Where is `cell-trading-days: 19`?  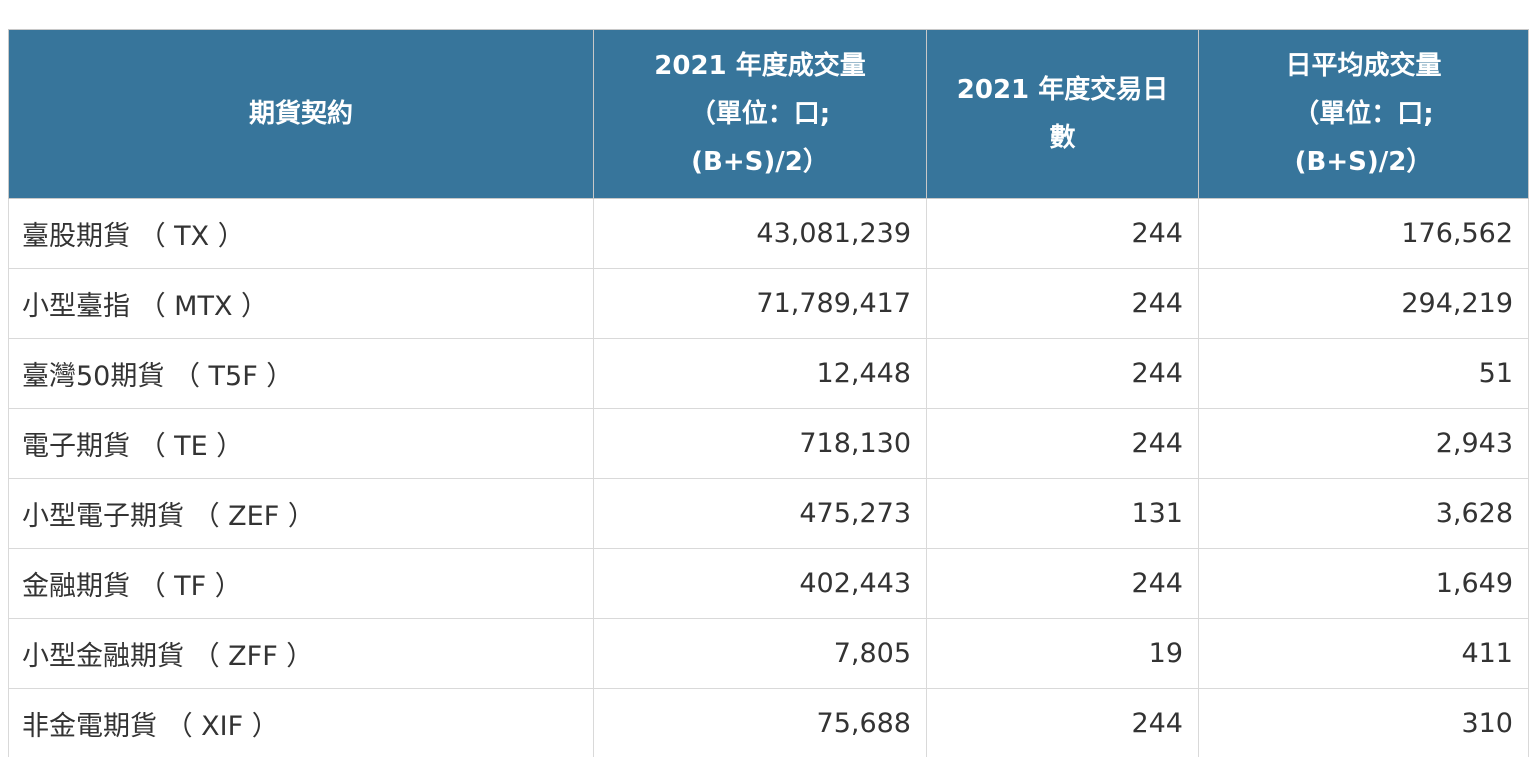
cell-trading-days: 19 is located at coordinates (1062, 653).